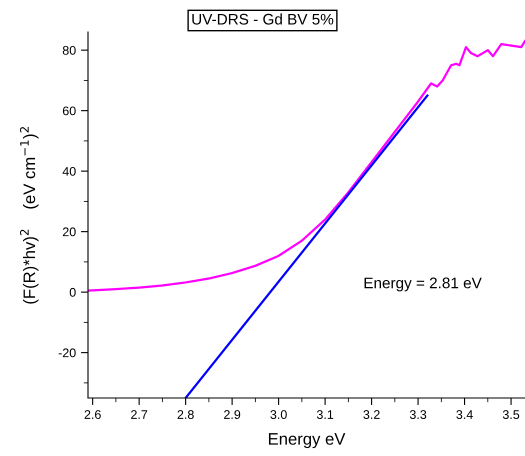 The image size is (525, 456). What do you see at coordinates (92, 414) in the screenshot?
I see `x-tick-label: 2.6` at bounding box center [92, 414].